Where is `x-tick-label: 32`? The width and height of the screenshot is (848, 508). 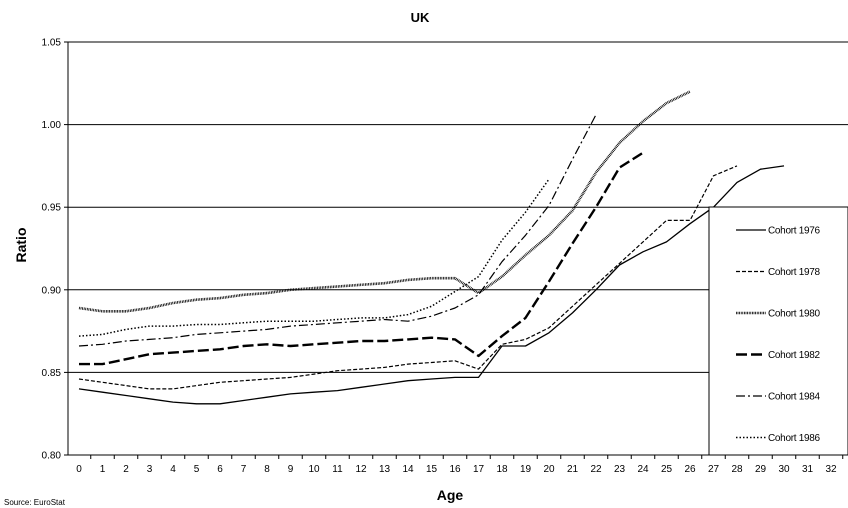 x-tick-label: 32 is located at coordinates (831, 469).